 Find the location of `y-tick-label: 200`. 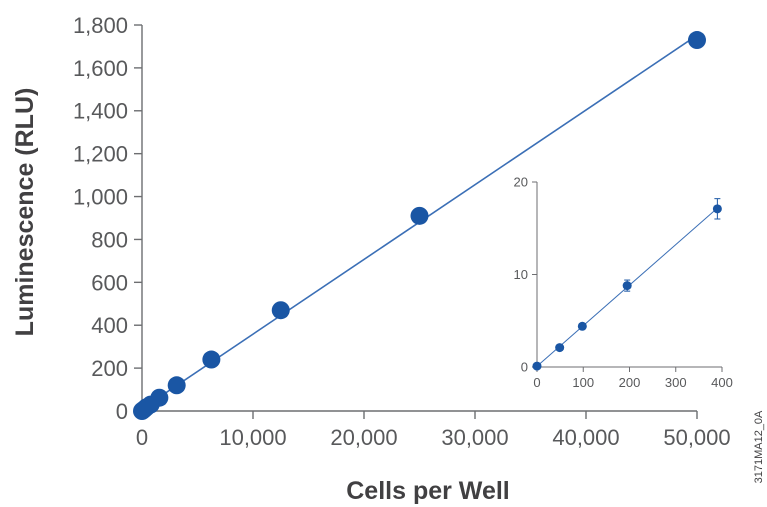

y-tick-label: 200 is located at coordinates (109, 368).